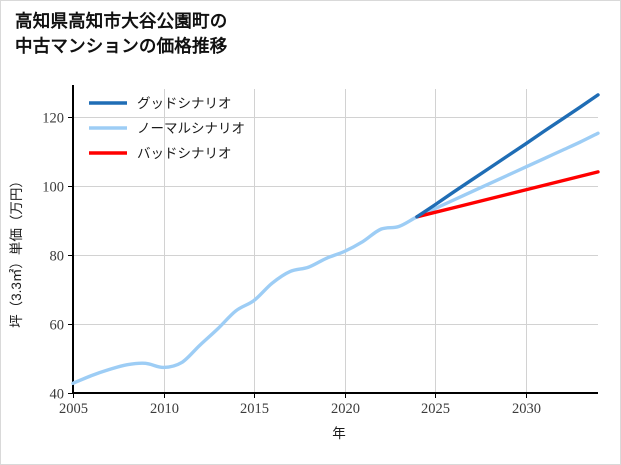 The height and width of the screenshot is (465, 621). I want to click on y-tick-label: 80, so click(57, 257).